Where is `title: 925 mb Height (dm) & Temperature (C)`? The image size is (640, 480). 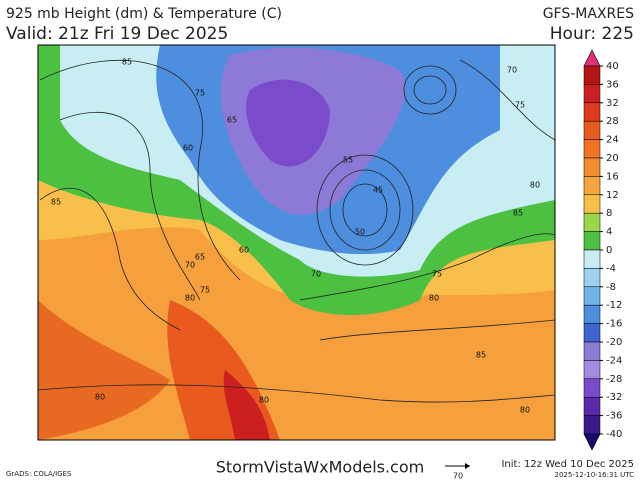 title: 925 mb Height (dm) & Temperature (C) is located at coordinates (144, 14).